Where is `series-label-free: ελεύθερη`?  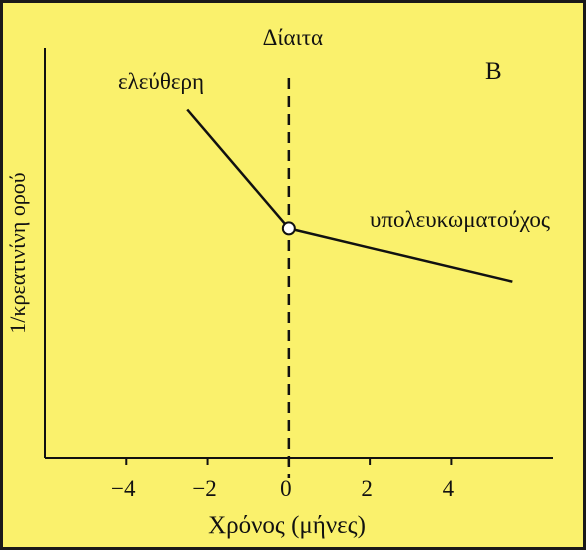
series-label-free: ελεύθερη is located at coordinates (161, 81).